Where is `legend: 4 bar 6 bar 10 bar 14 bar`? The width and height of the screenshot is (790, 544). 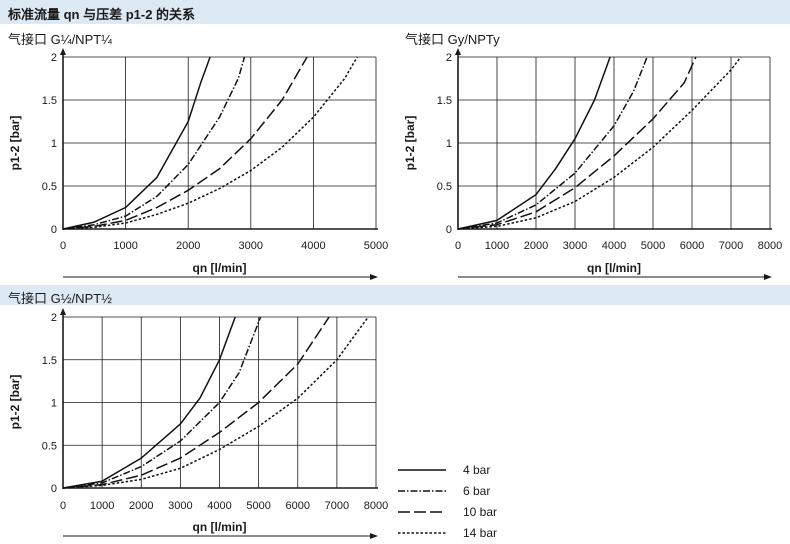 legend: 4 bar 6 bar 10 bar 14 bar is located at coordinates (447, 501).